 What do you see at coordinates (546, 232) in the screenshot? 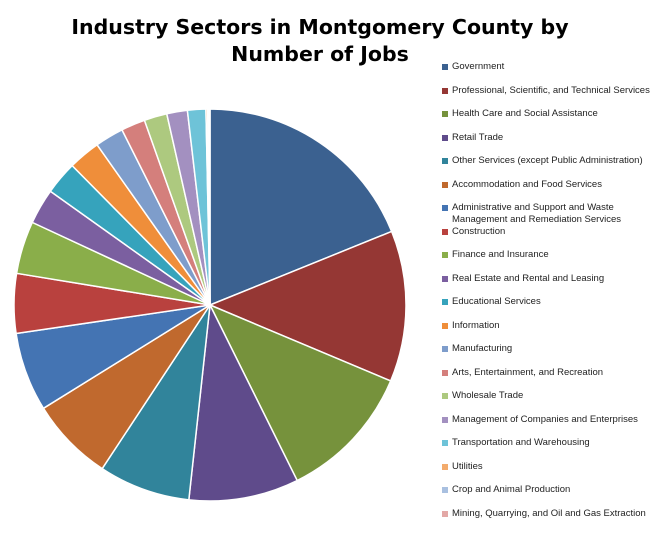
I see `legend-item: Construction` at bounding box center [546, 232].